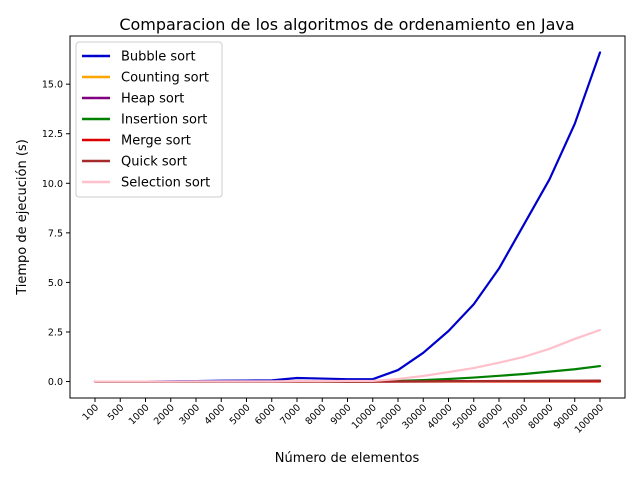  What do you see at coordinates (189, 414) in the screenshot?
I see `x-tick-label: 3000` at bounding box center [189, 414].